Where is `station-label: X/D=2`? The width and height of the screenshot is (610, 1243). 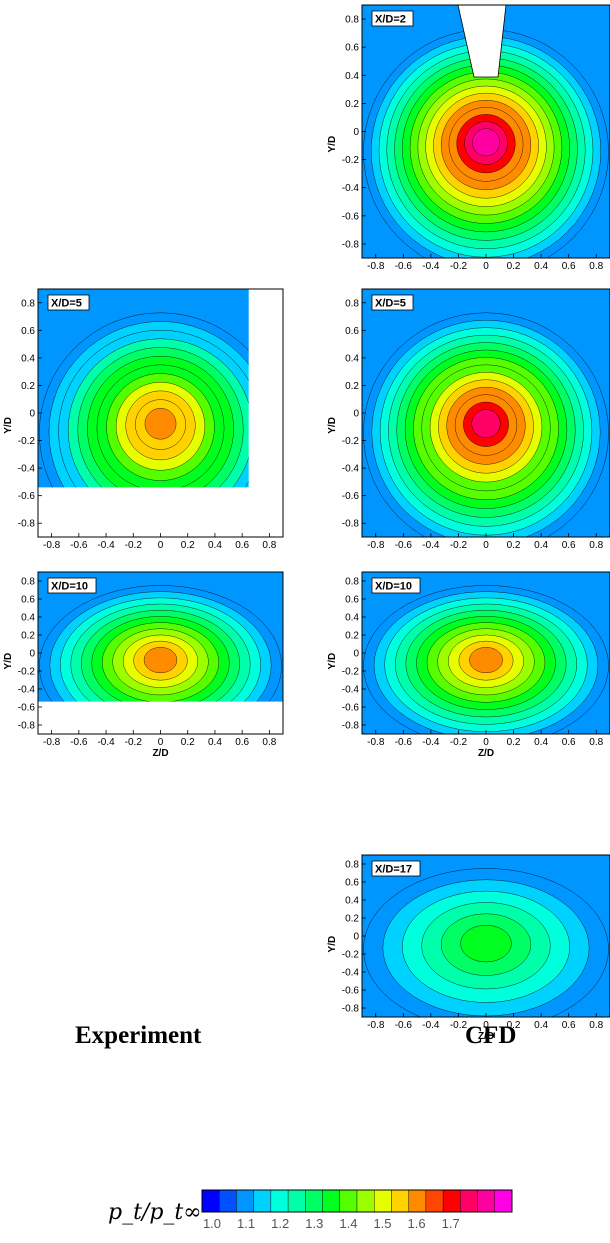
station-label: X/D=2 is located at coordinates (390, 20).